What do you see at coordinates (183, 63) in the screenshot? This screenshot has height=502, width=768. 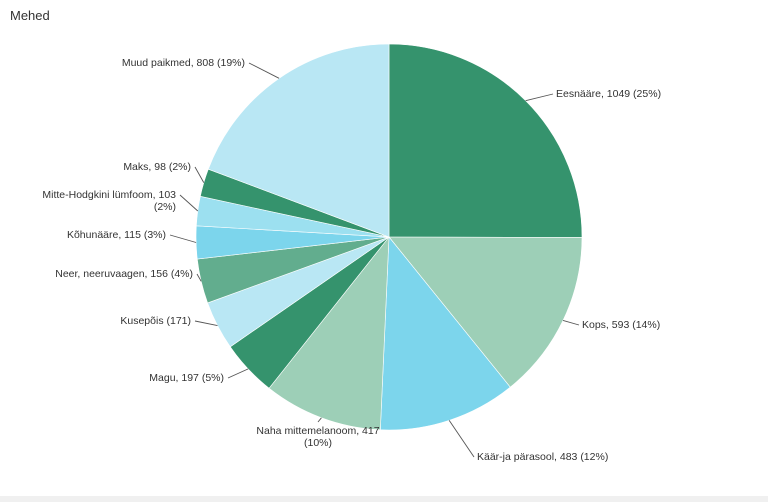 I see `slice-label-10: Muud paikmed, 808 (19%)` at bounding box center [183, 63].